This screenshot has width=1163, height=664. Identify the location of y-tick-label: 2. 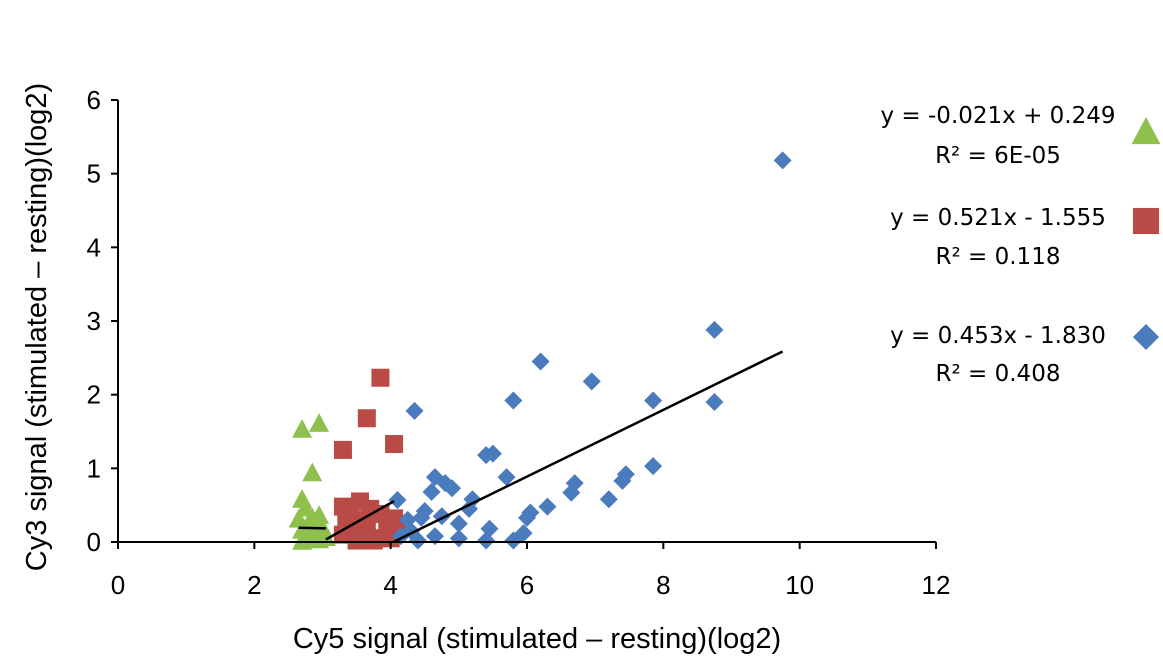
(94, 395).